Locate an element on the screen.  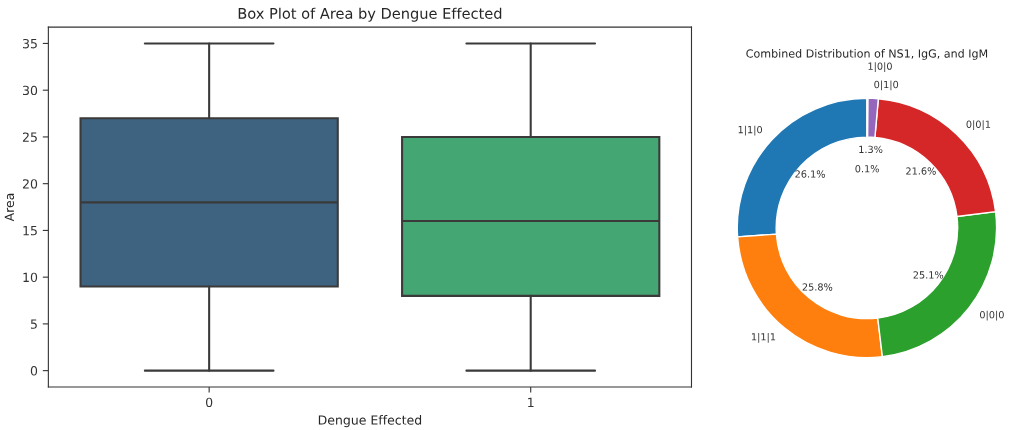
slice-label: 1|1|1 is located at coordinates (763, 337).